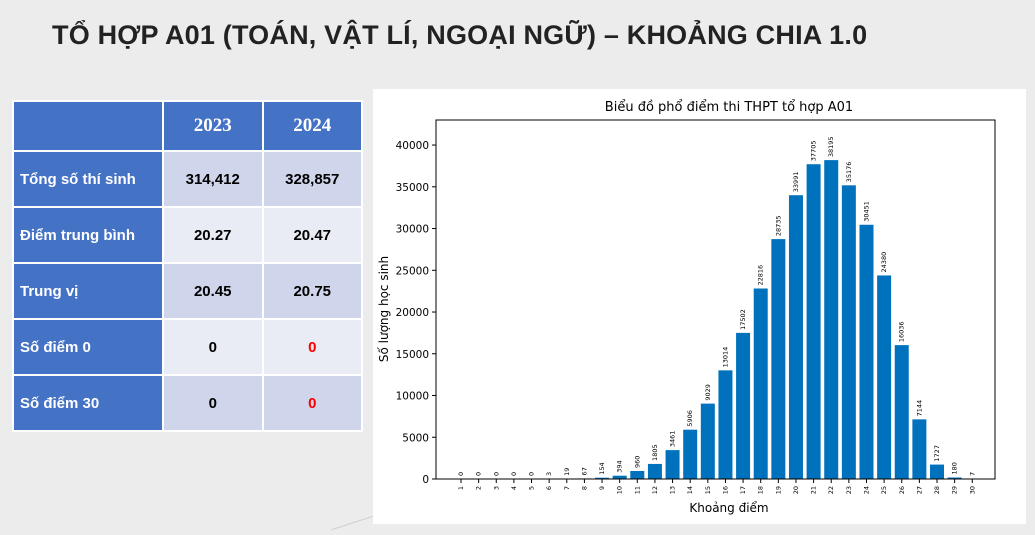 This screenshot has height=535, width=1035. I want to click on data-label: 35176, so click(849, 172).